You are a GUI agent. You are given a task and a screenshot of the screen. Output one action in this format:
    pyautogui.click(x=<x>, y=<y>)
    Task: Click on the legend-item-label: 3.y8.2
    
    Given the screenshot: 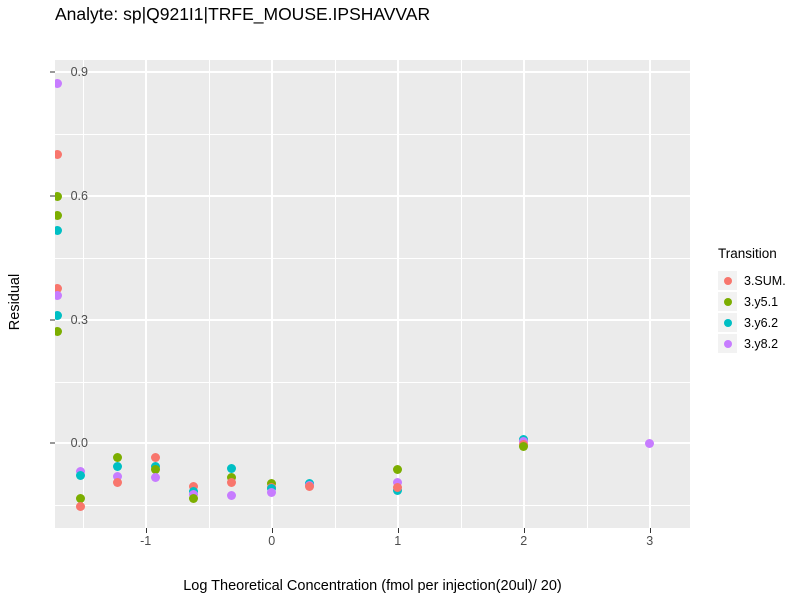 What is the action you would take?
    pyautogui.click(x=761, y=343)
    